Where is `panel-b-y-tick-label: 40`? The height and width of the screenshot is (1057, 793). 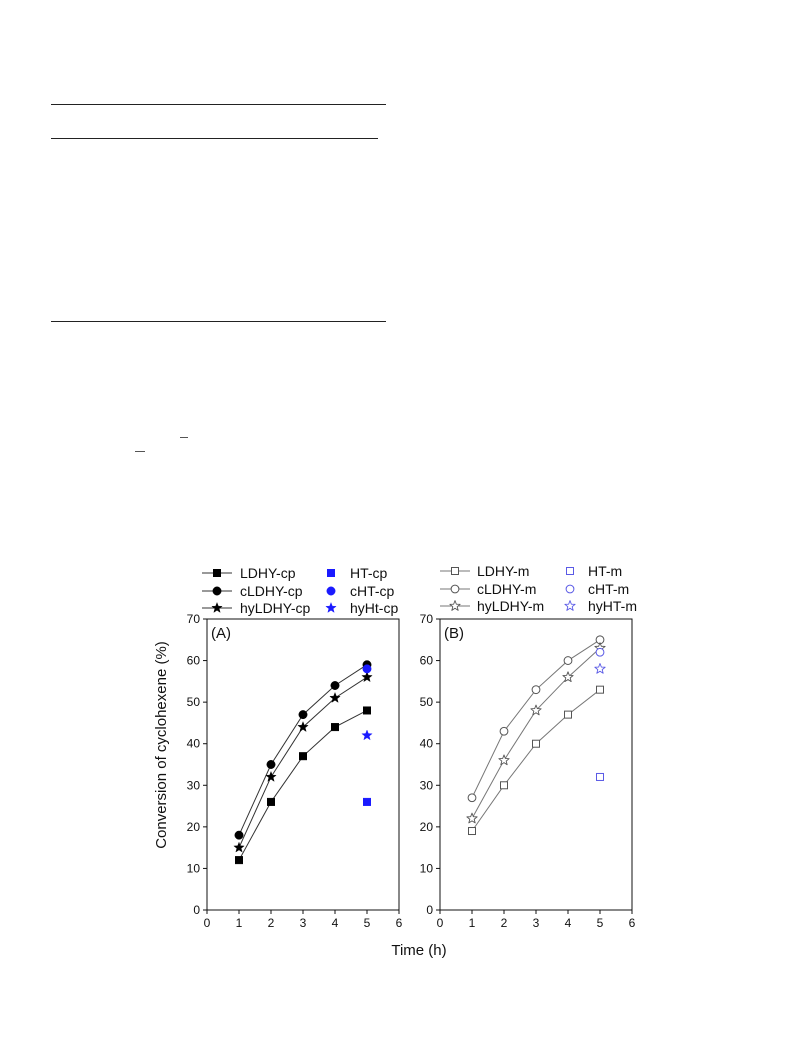
panel-b-y-tick-label: 40 is located at coordinates (427, 744).